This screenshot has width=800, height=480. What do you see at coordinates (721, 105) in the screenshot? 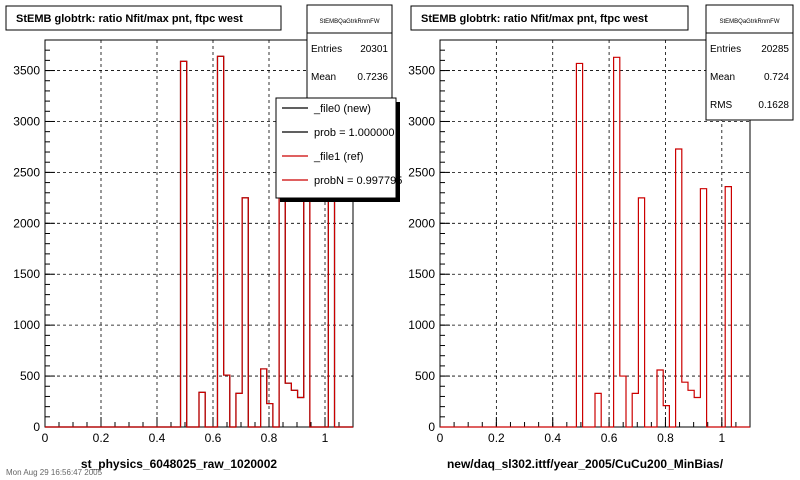
I see `stats-label: RMS` at bounding box center [721, 105].